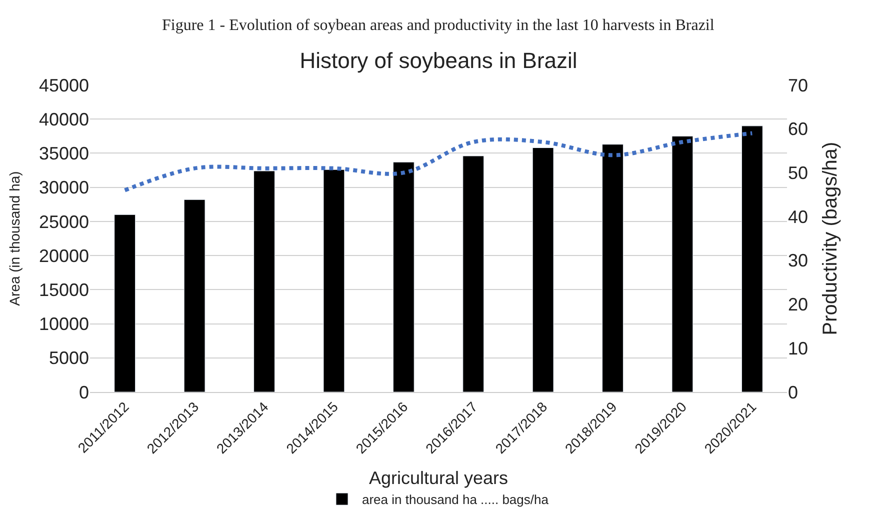 Image resolution: width=877 pixels, height=526 pixels. Describe the element at coordinates (63, 290) in the screenshot. I see `y-tick-label: 15000` at that location.